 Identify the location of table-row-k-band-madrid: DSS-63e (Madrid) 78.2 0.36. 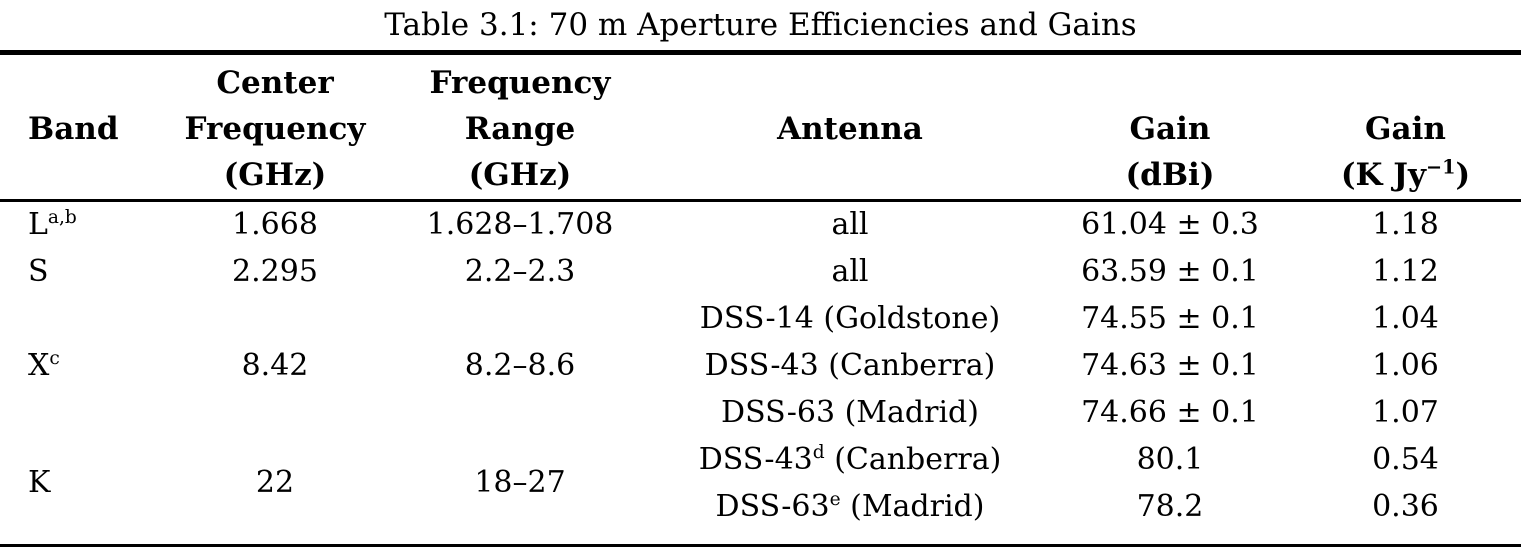
(760, 506).